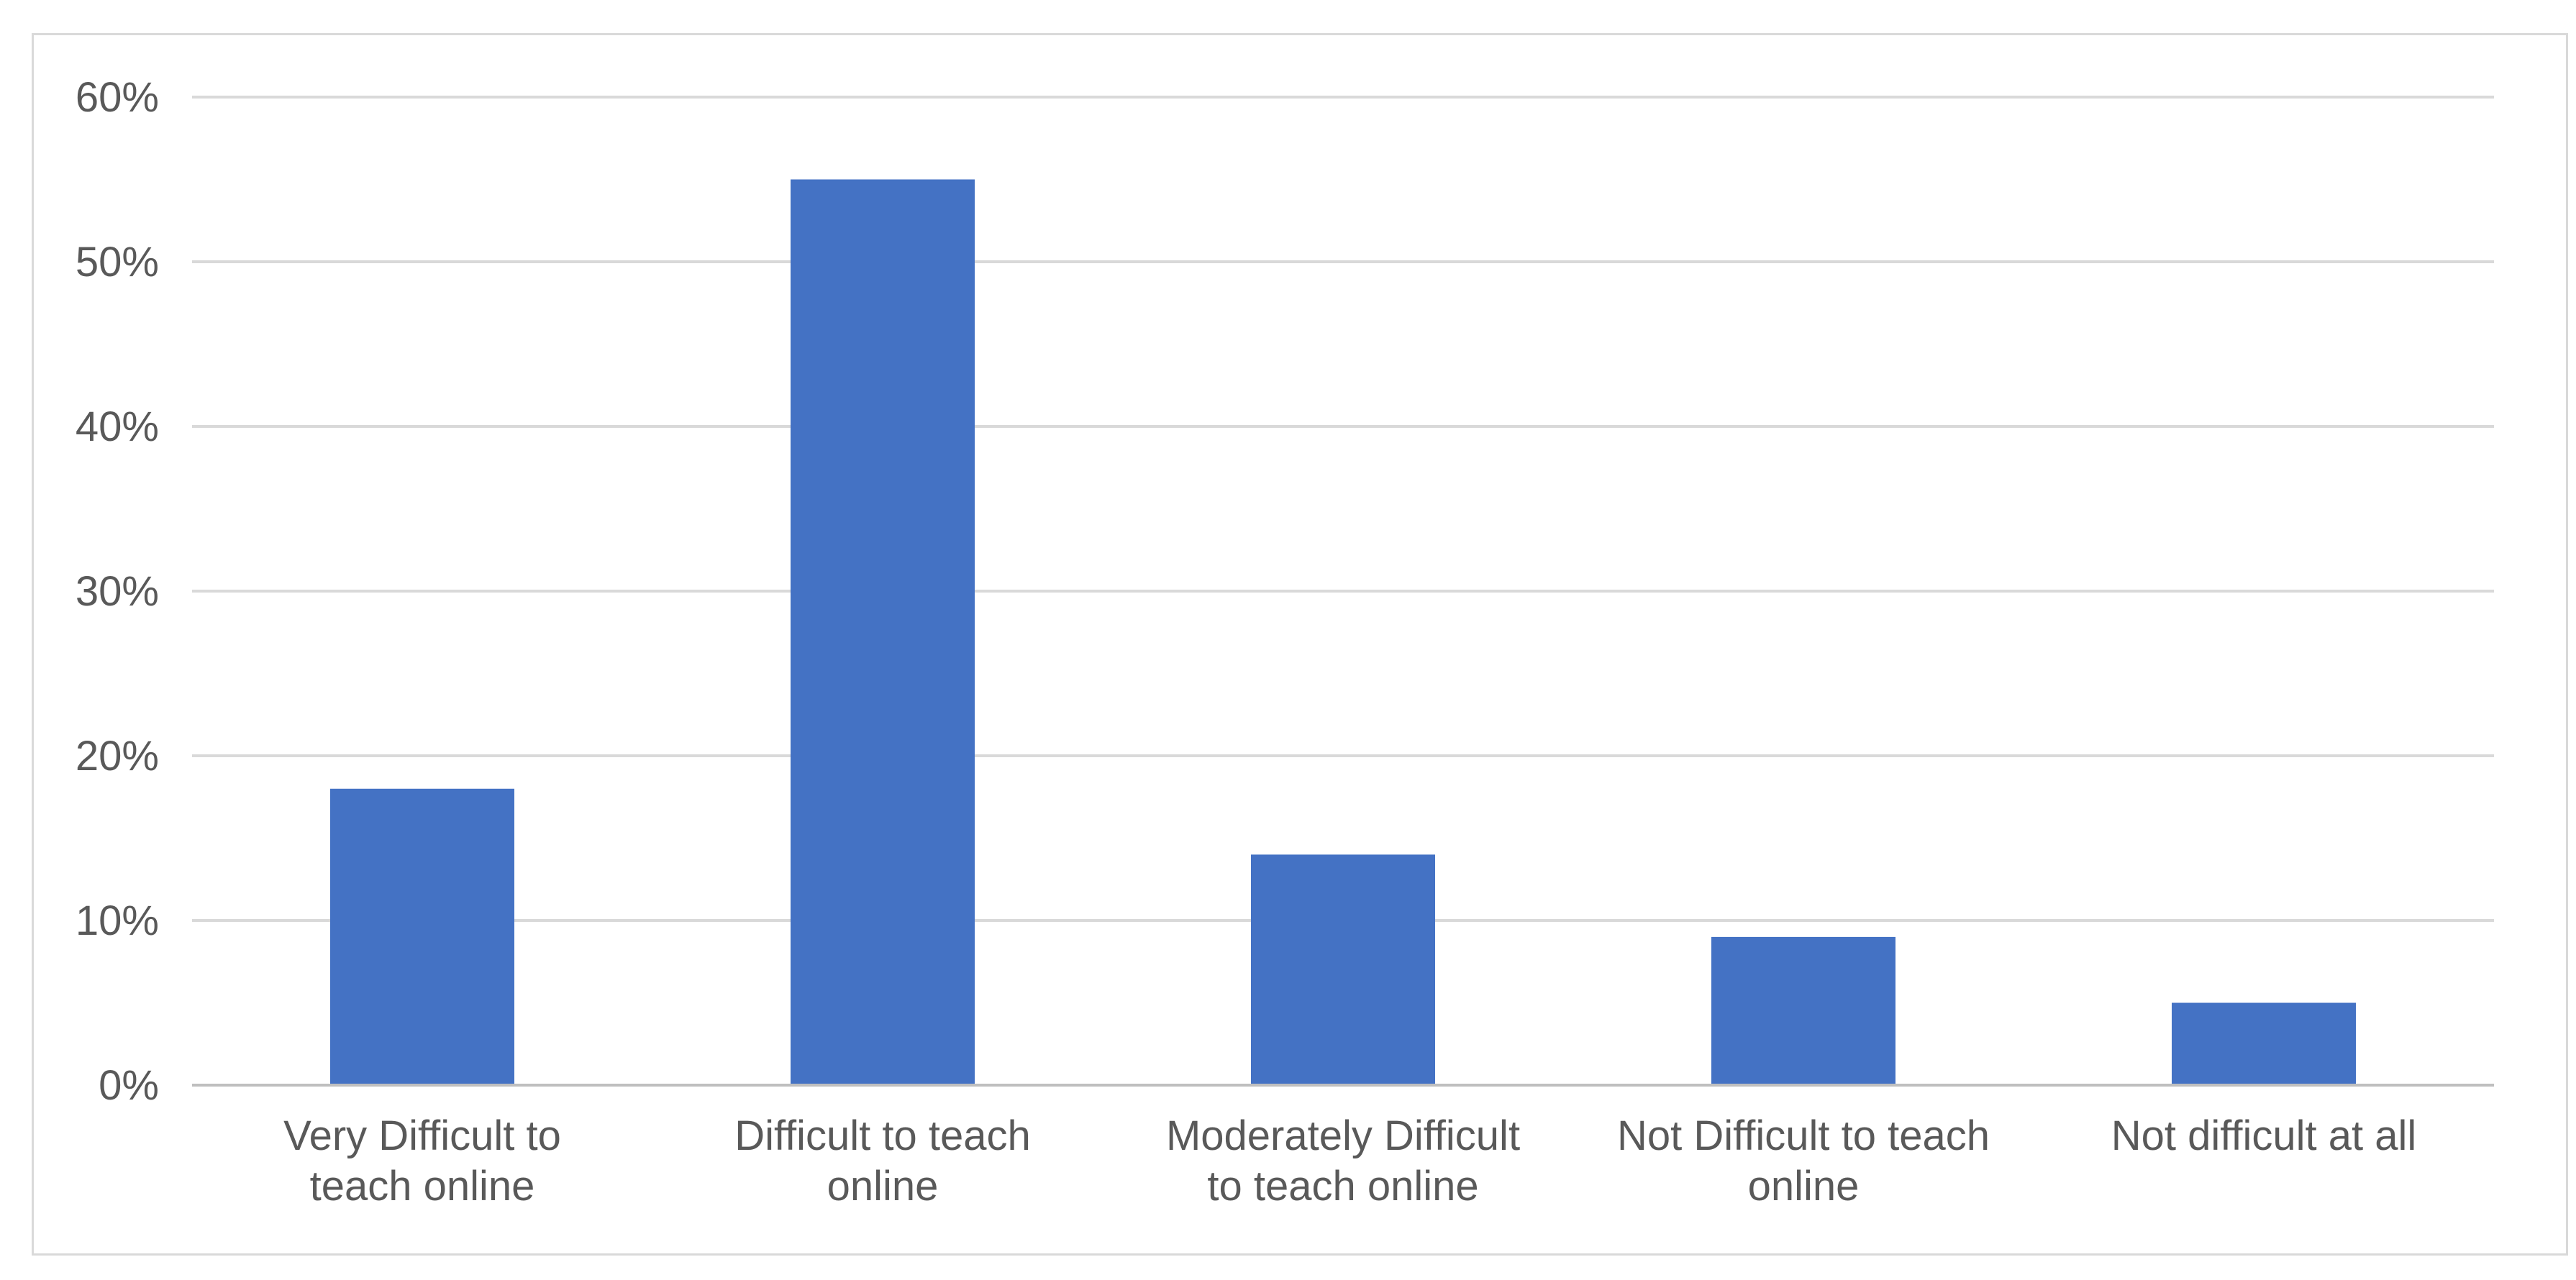 This screenshot has width=2576, height=1280. I want to click on y-tick-label: 40%, so click(118, 426).